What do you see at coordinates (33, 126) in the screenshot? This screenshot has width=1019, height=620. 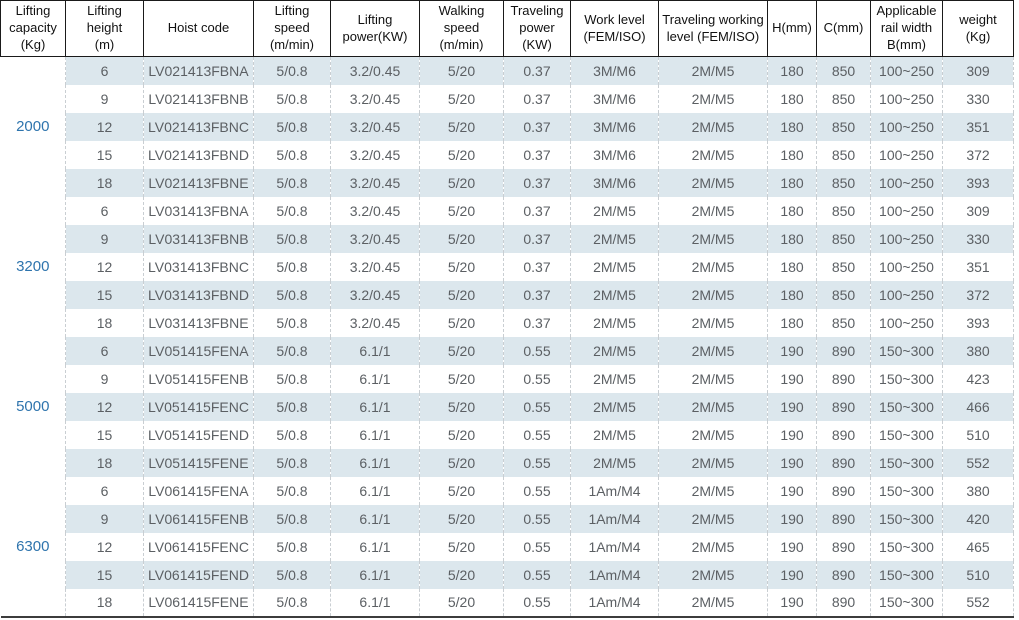 I see `group-capacity-label: 2000` at bounding box center [33, 126].